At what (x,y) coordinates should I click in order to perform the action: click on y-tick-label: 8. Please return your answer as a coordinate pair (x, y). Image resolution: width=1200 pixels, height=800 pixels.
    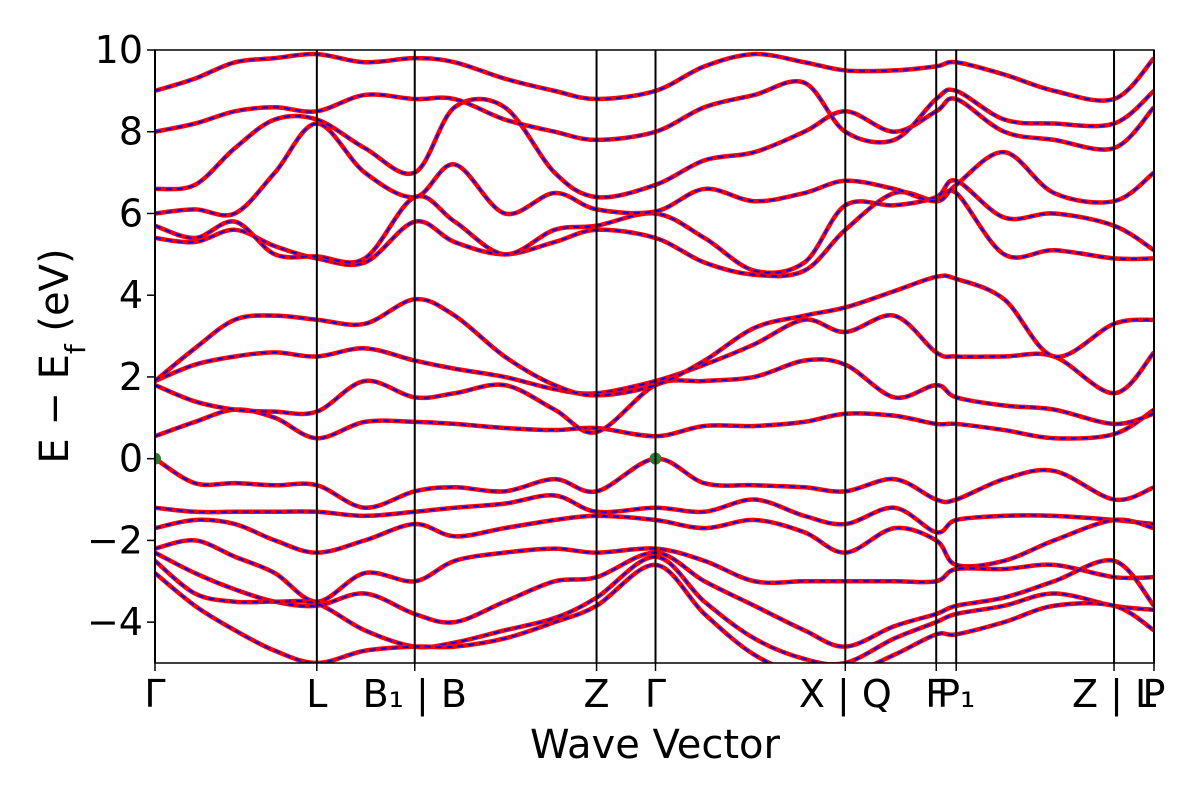
    Looking at the image, I should click on (131, 132).